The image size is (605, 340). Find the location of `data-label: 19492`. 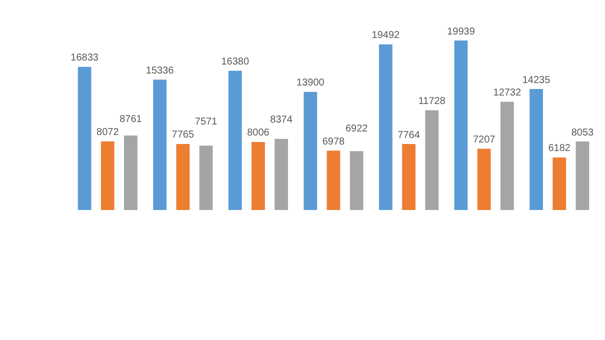

data-label: 19492 is located at coordinates (386, 36).